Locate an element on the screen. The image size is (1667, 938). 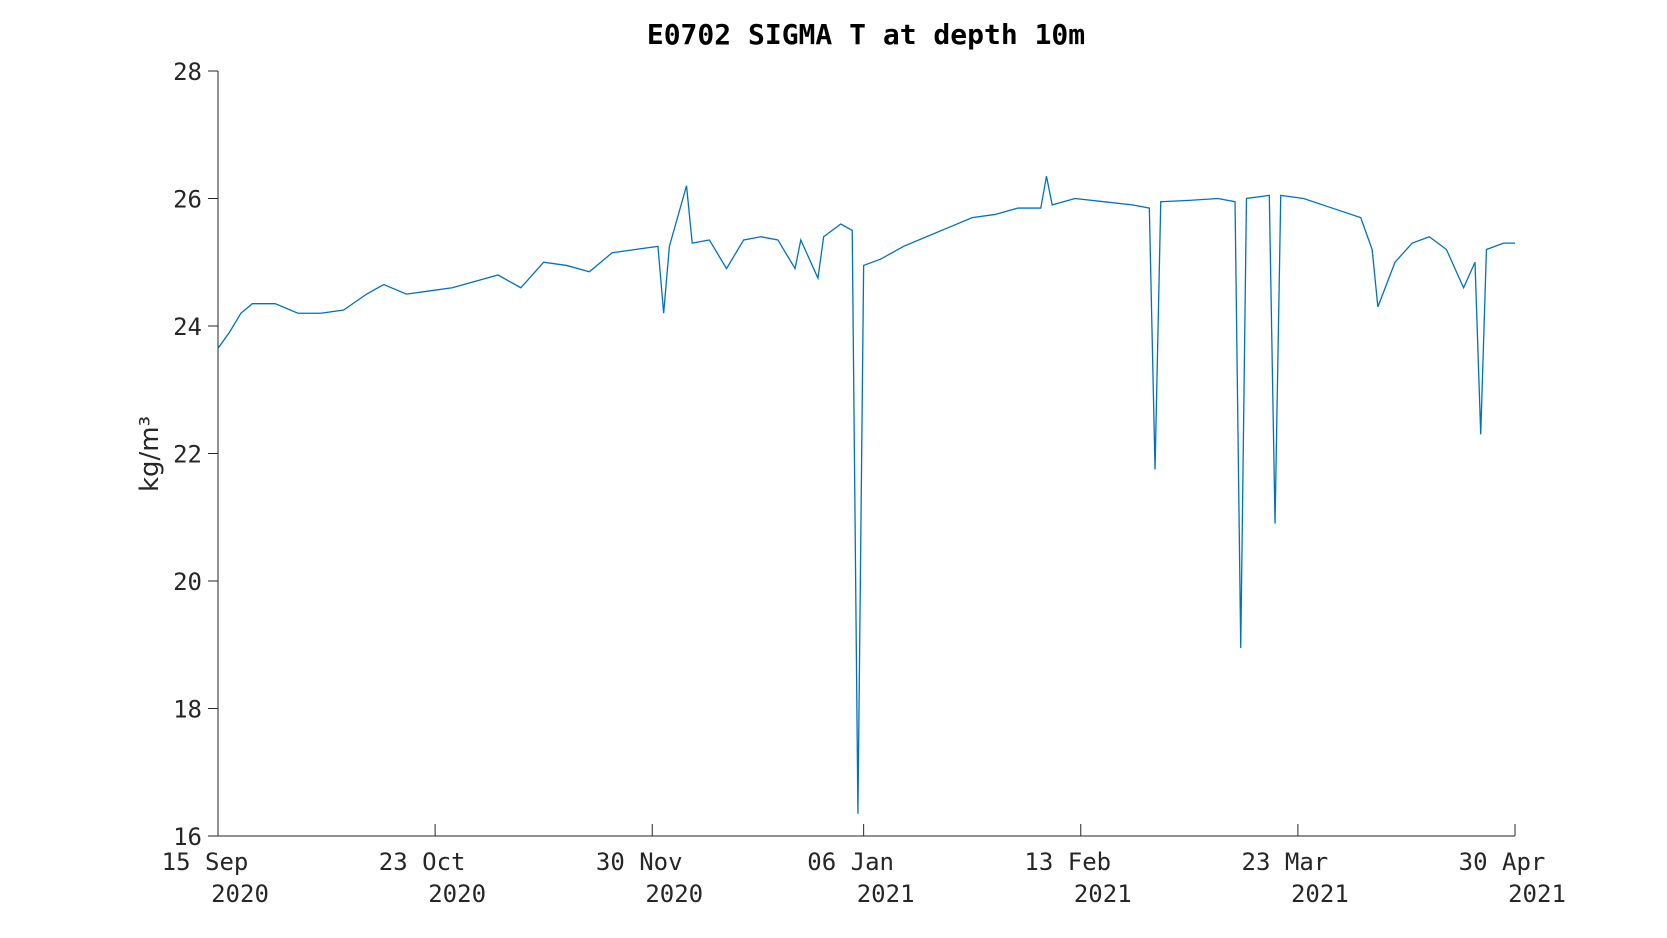
y-tick-label: 20 is located at coordinates (187, 582).